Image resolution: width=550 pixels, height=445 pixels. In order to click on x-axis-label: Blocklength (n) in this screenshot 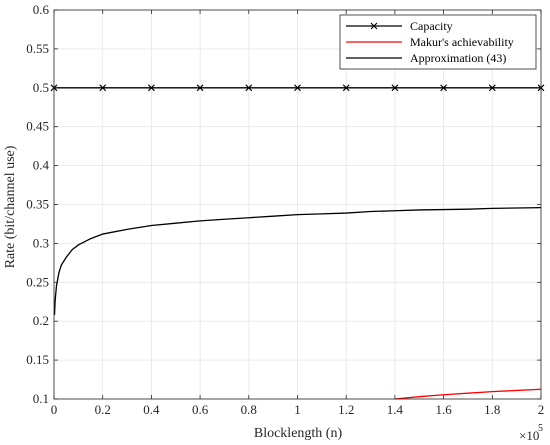, I will do `click(298, 433)`.